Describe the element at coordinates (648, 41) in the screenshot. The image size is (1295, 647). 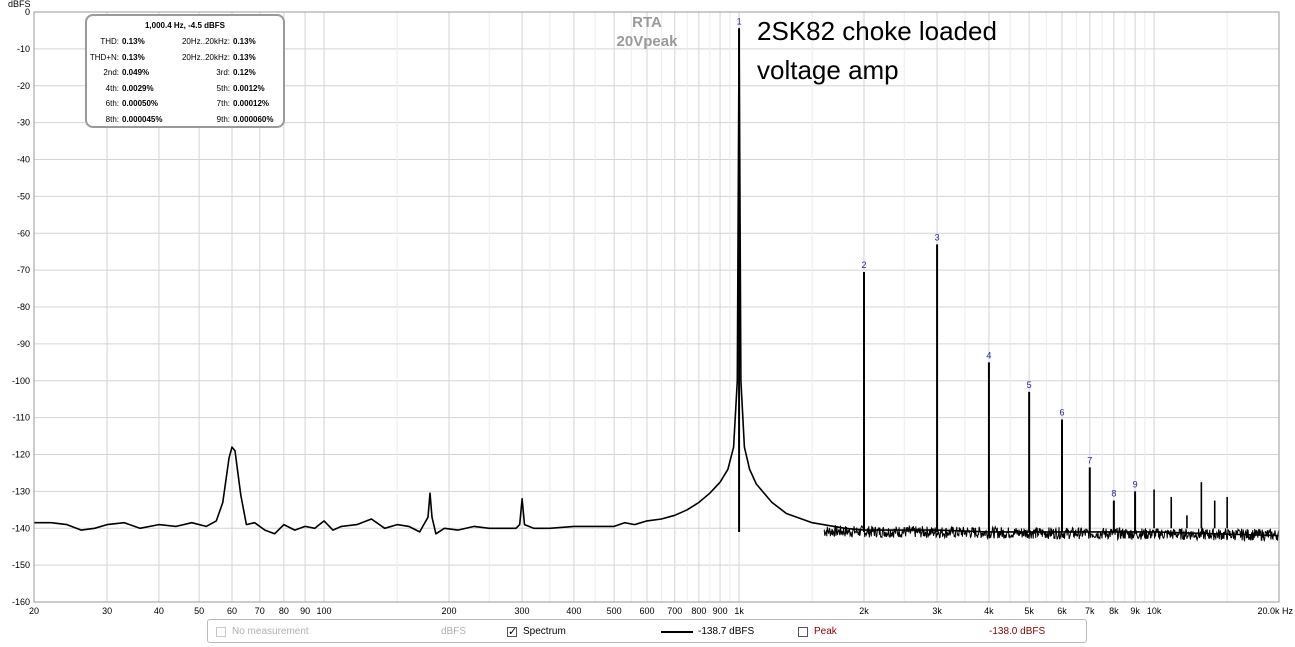
I see `range-label: 20Vpeak` at that location.